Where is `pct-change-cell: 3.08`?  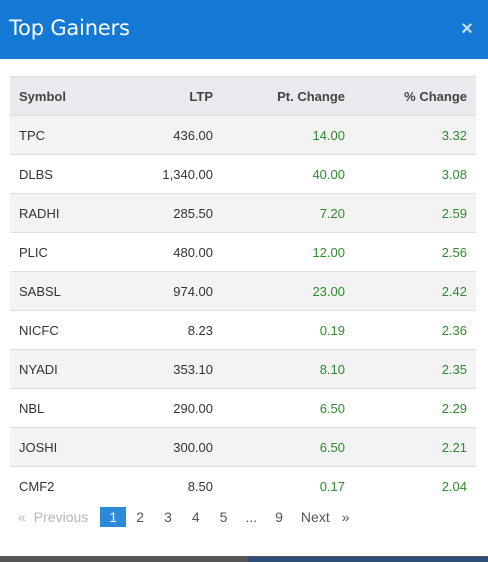
pct-change-cell: 3.08 is located at coordinates (415, 174).